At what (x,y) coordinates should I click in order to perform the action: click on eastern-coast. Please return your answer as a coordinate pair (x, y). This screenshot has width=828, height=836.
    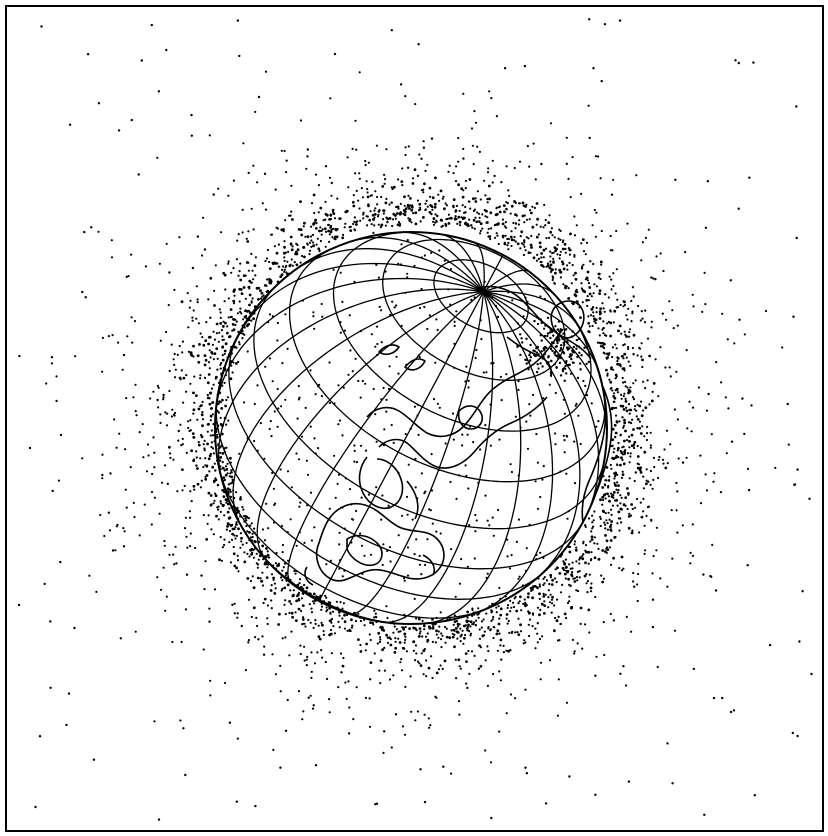
    Looking at the image, I should click on (604, 439).